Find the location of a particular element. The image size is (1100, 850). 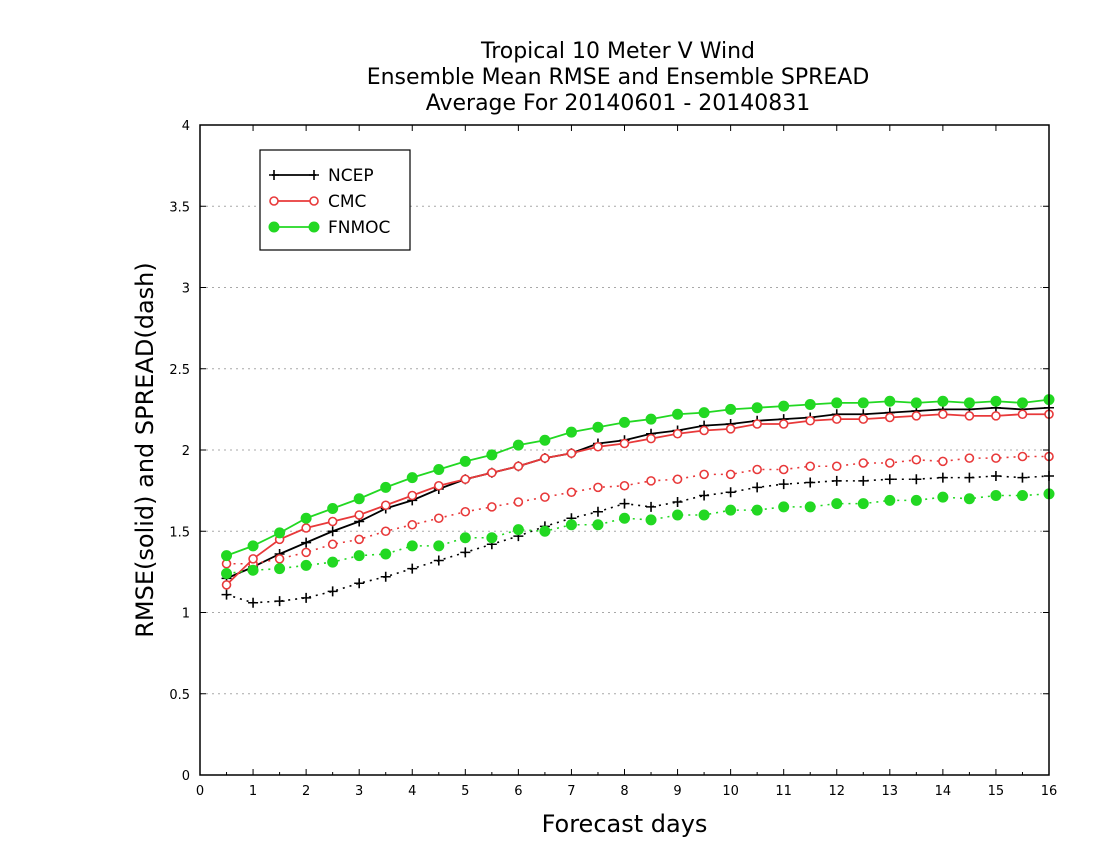

legend-label-ncep: NCEP is located at coordinates (351, 176).